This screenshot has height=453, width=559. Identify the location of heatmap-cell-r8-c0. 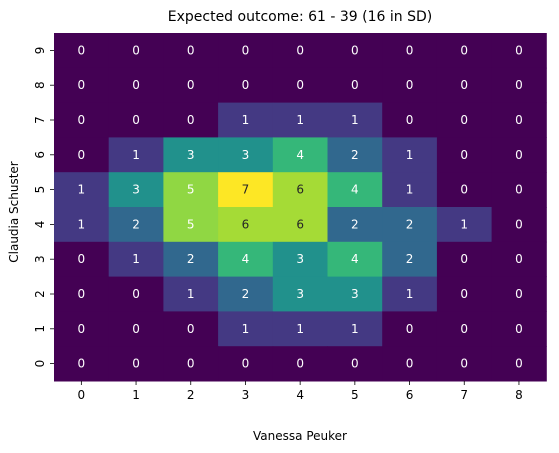
(82, 85).